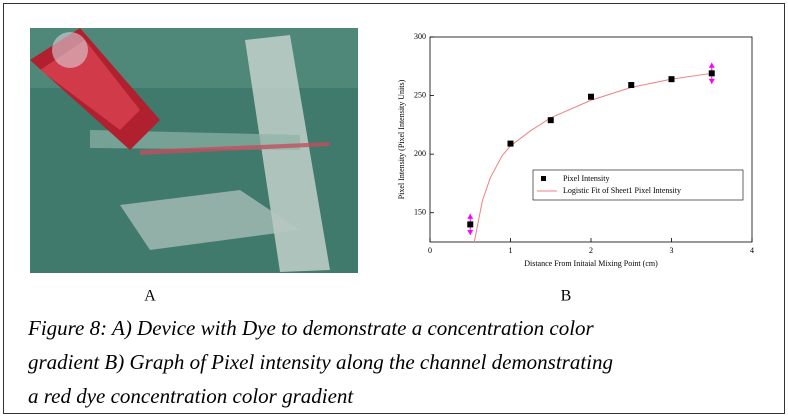 This screenshot has width=788, height=416. Describe the element at coordinates (622, 190) in the screenshot. I see `legend-label: Logistic Fit of Sheet1 Pixel Intensity` at that location.